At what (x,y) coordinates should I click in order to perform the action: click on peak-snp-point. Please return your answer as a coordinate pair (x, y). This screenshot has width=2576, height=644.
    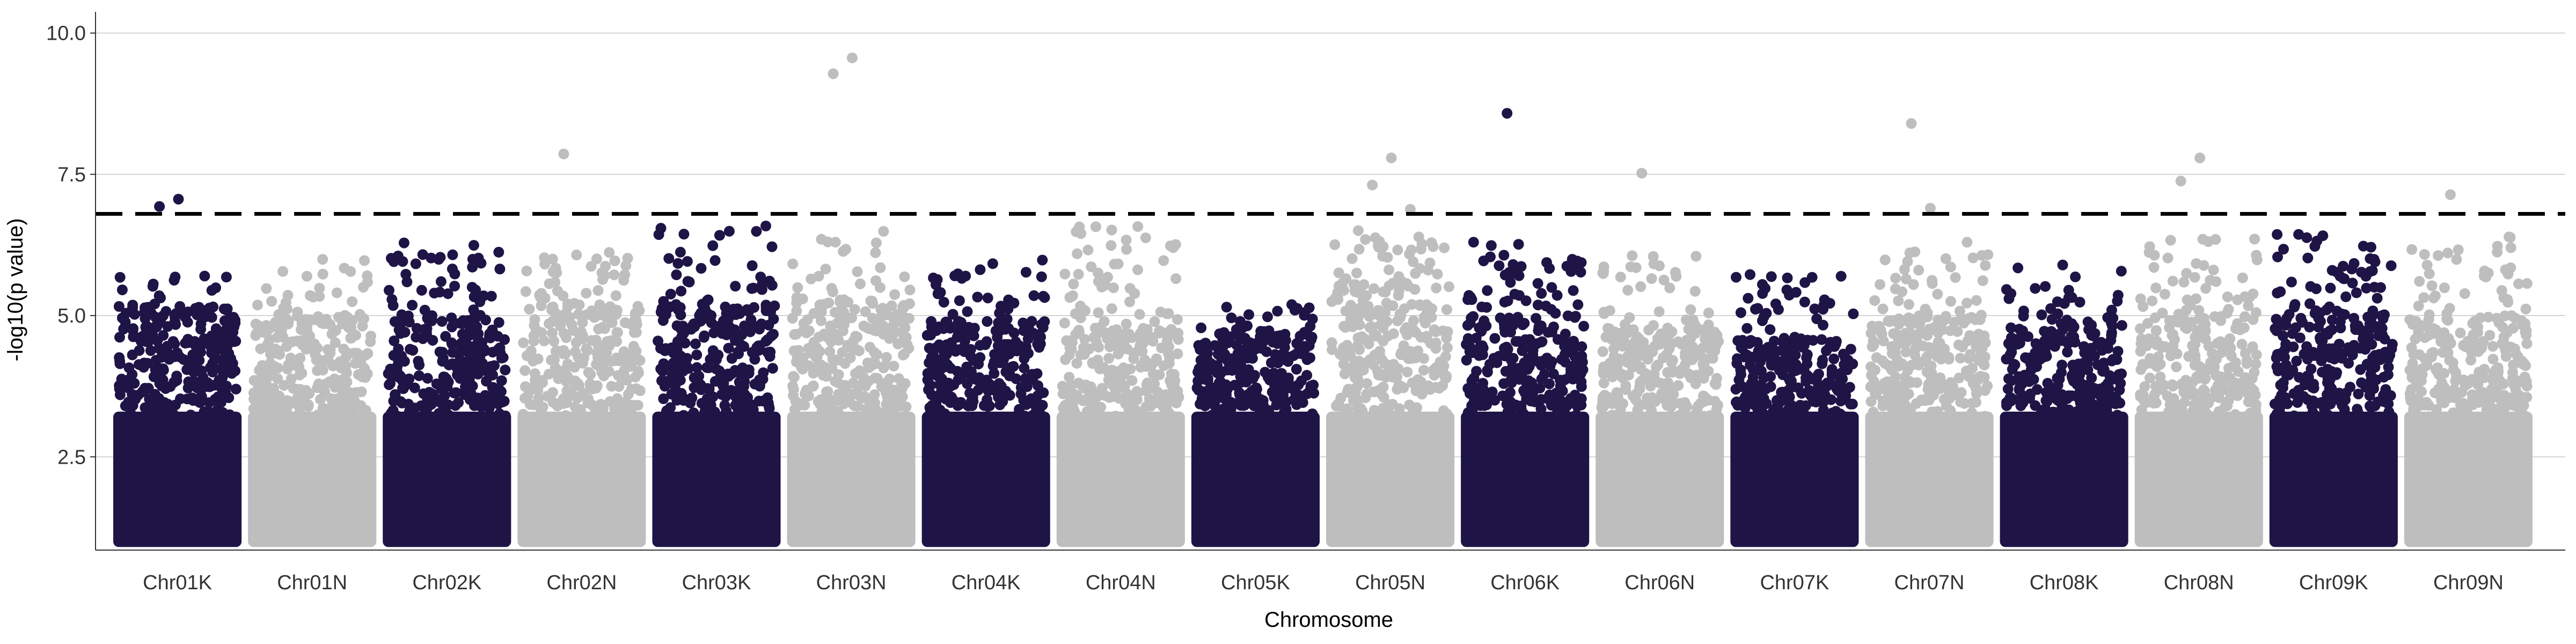
    Looking at the image, I should click on (2200, 158).